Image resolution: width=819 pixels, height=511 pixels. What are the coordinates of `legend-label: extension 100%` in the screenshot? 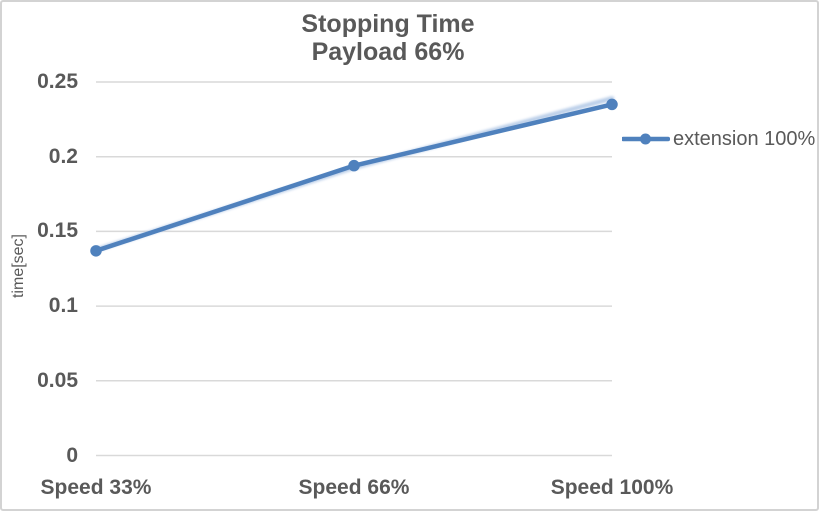 It's located at (744, 138).